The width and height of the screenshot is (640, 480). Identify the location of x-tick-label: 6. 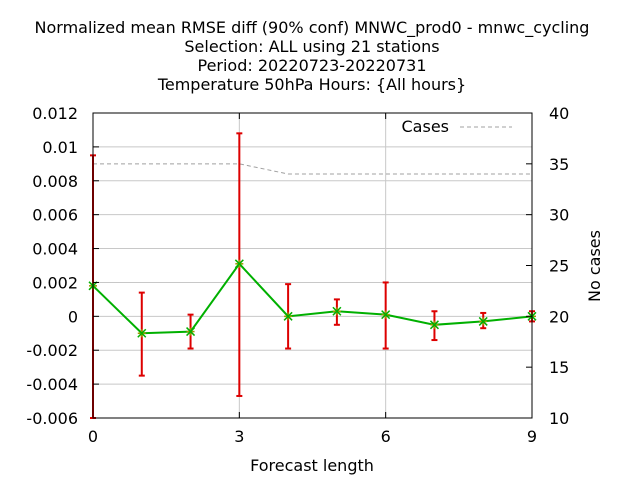
(386, 436).